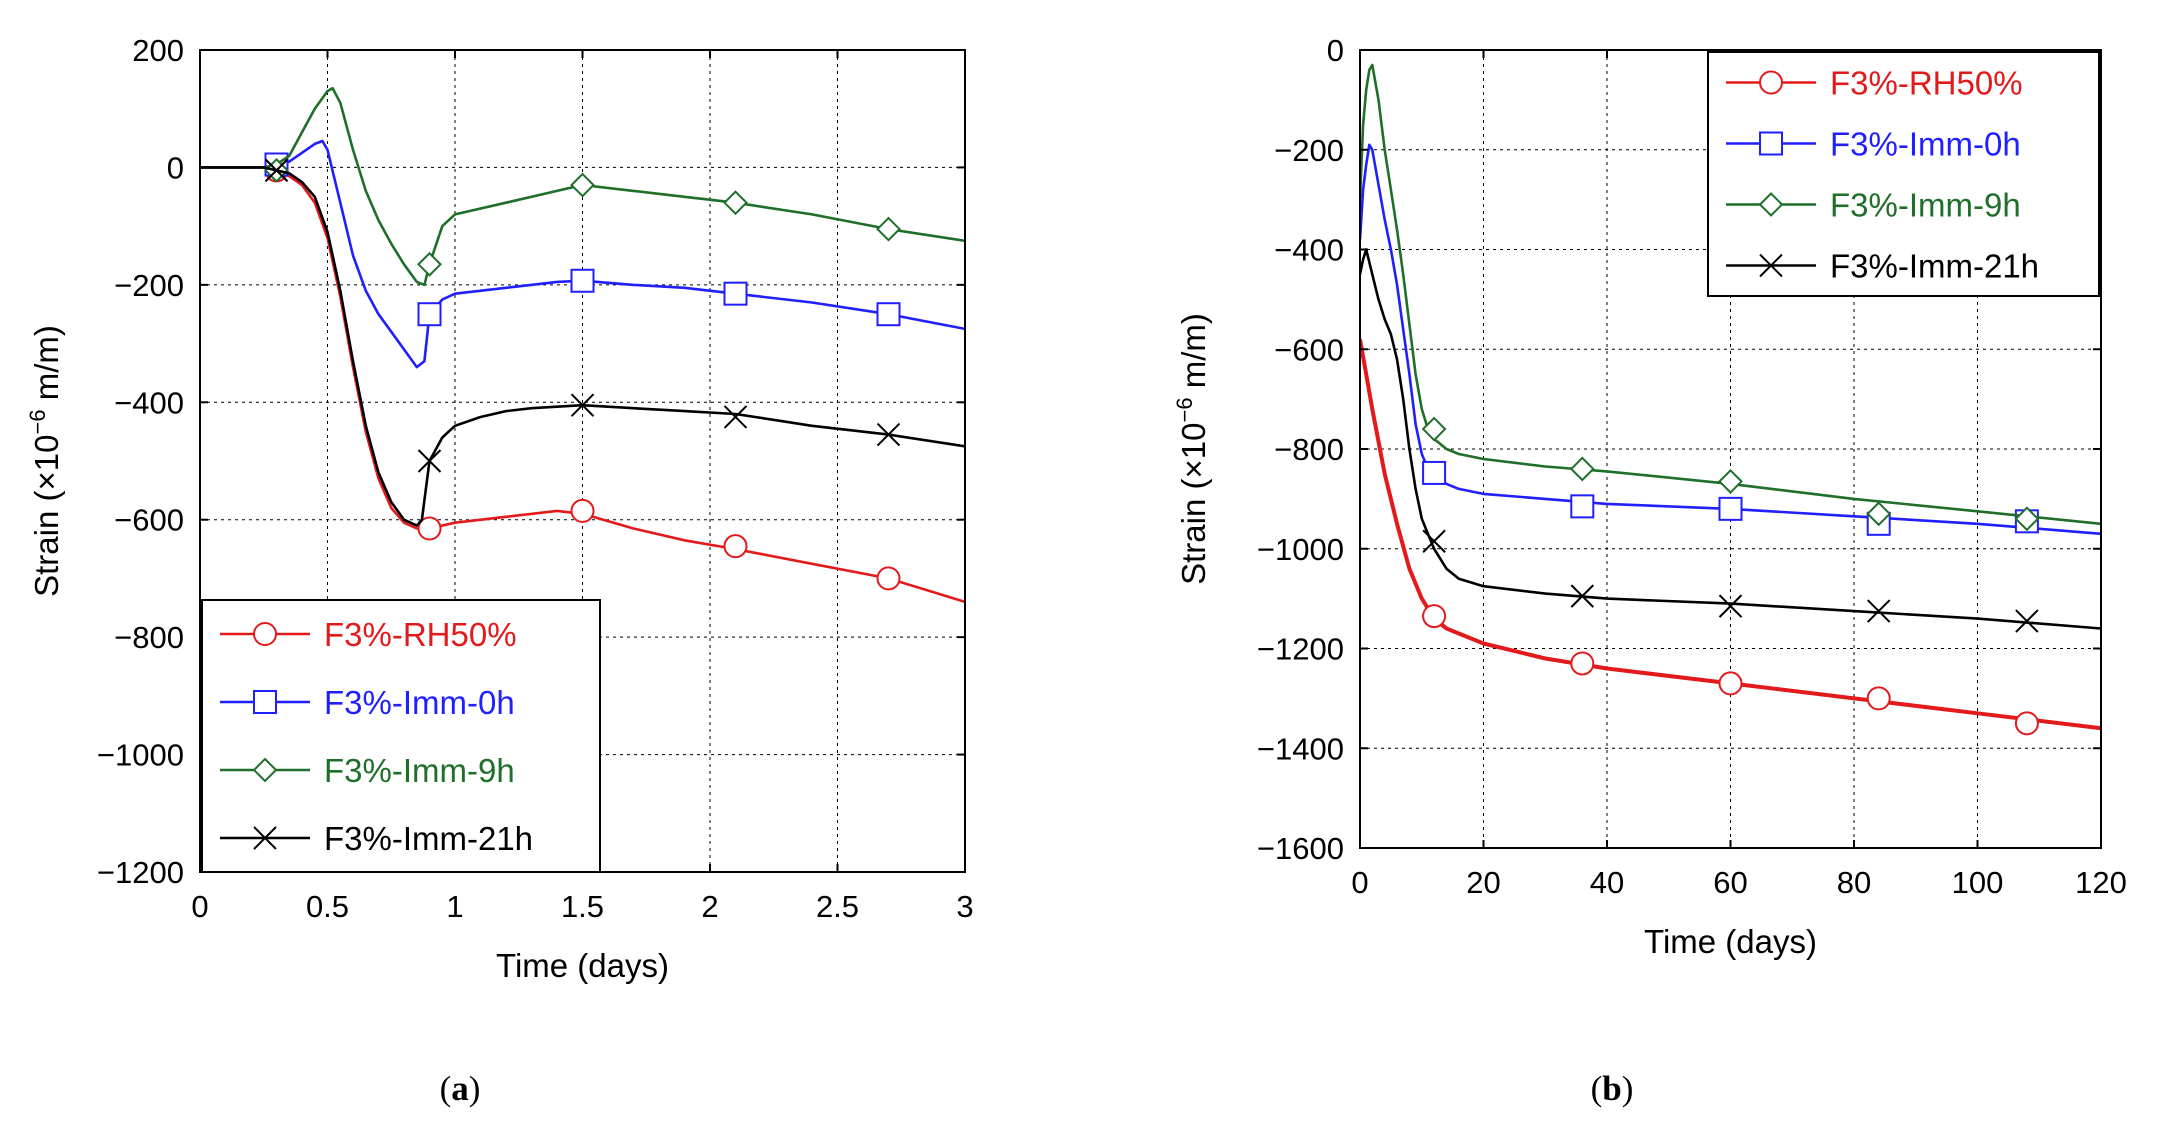  I want to click on x-tick-label: 1, so click(454, 906).